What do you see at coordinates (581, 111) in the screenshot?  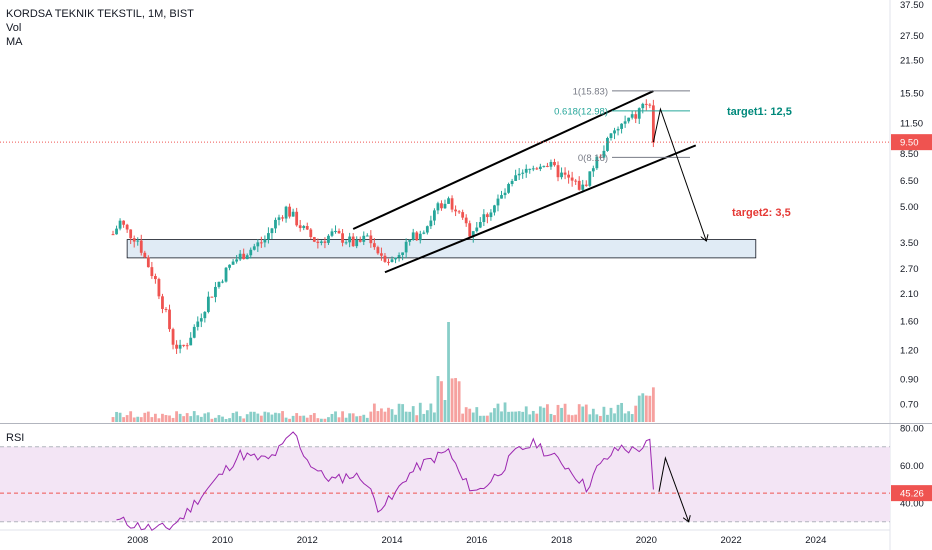 I see `fib-level-label: 0.618(12.98)` at bounding box center [581, 111].